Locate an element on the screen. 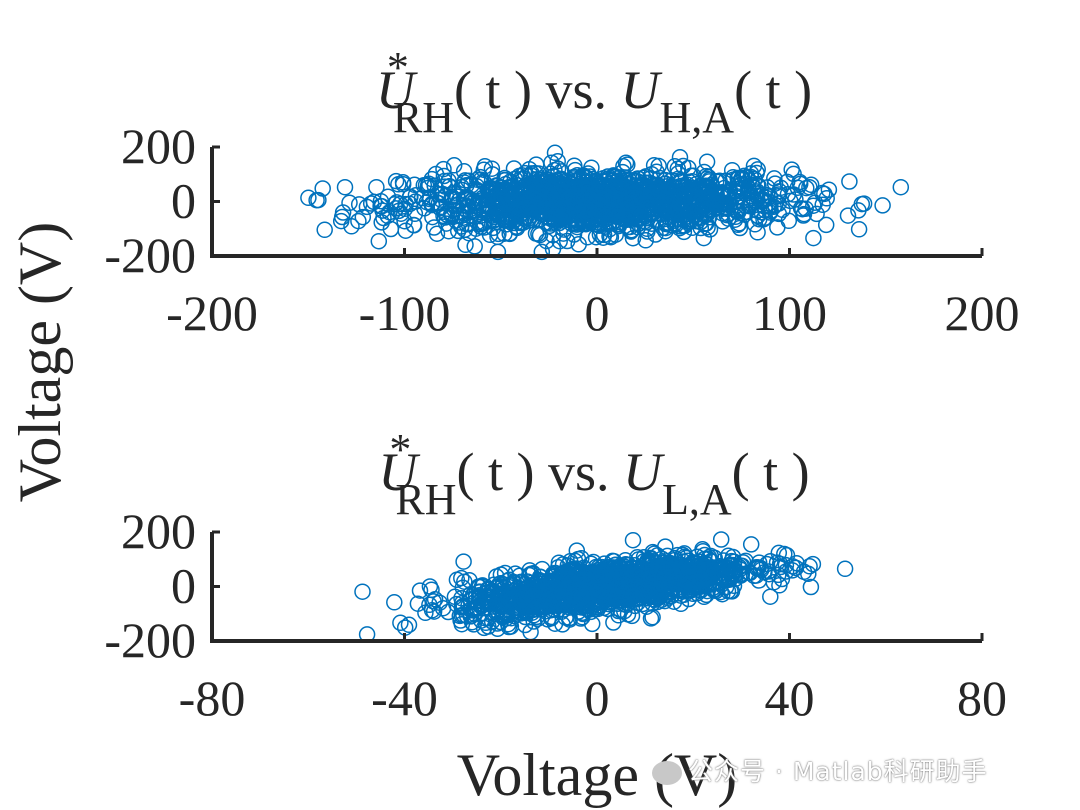  x-tick-label: -200 is located at coordinates (212, 313).